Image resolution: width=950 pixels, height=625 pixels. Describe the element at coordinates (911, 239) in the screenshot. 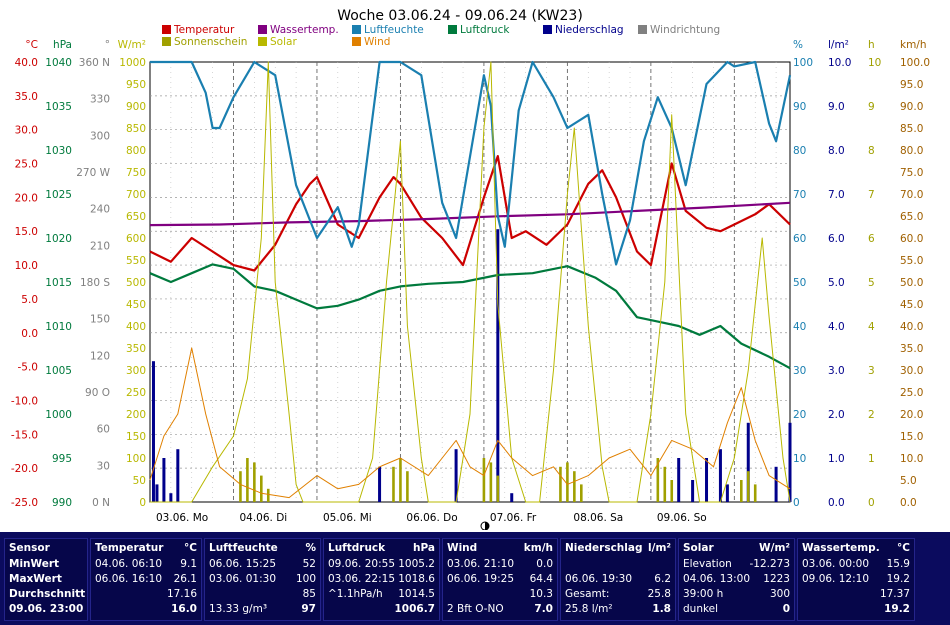

I see `tick-label-wind: 60.0` at that location.